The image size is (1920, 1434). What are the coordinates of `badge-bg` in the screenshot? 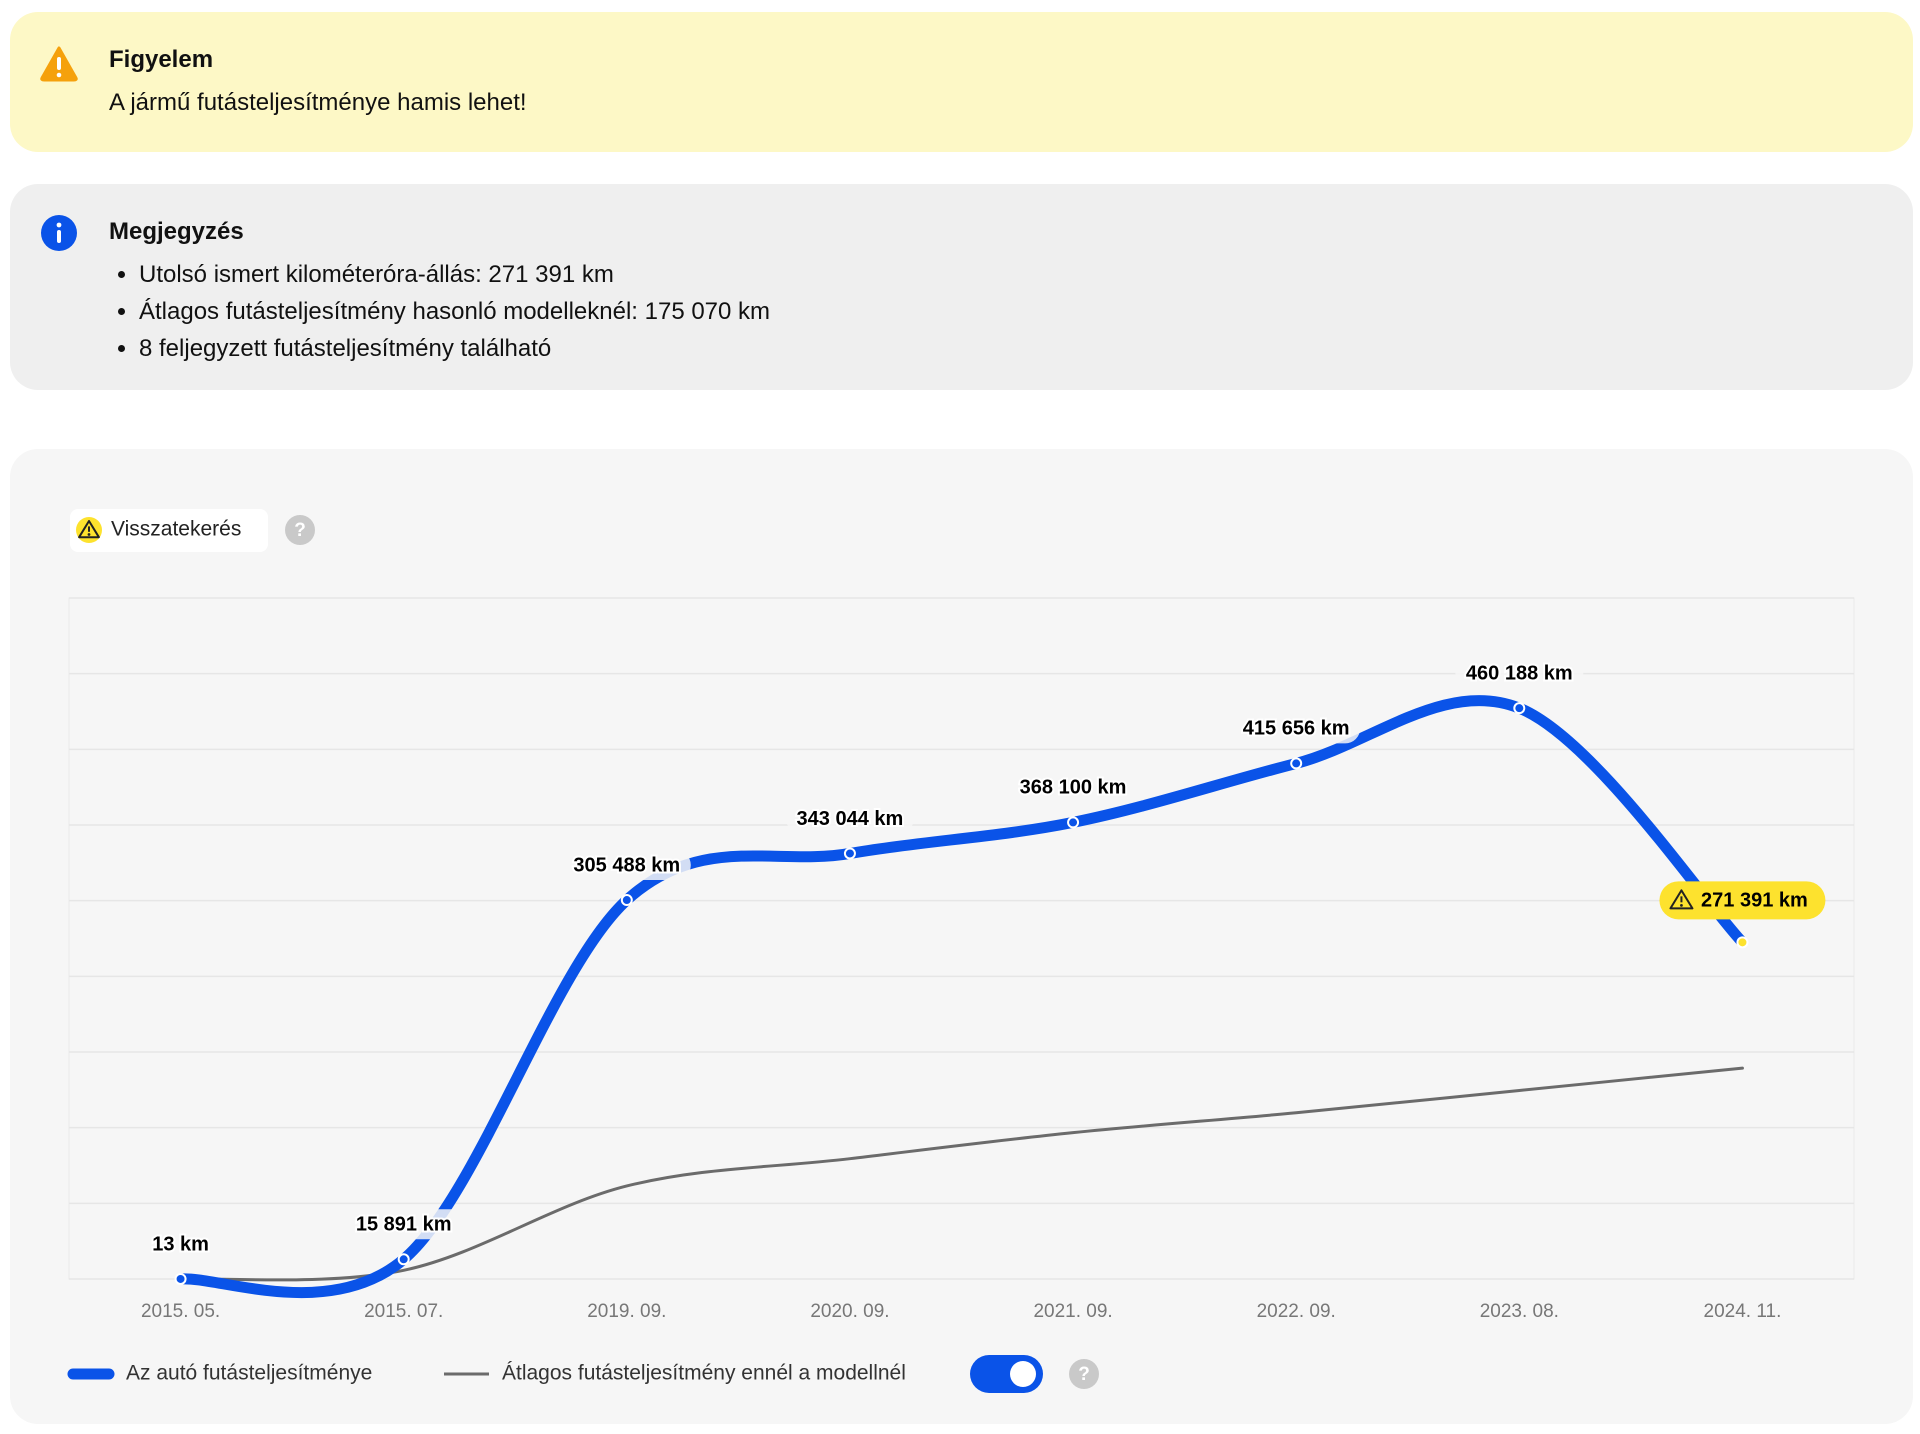 It's located at (169, 530).